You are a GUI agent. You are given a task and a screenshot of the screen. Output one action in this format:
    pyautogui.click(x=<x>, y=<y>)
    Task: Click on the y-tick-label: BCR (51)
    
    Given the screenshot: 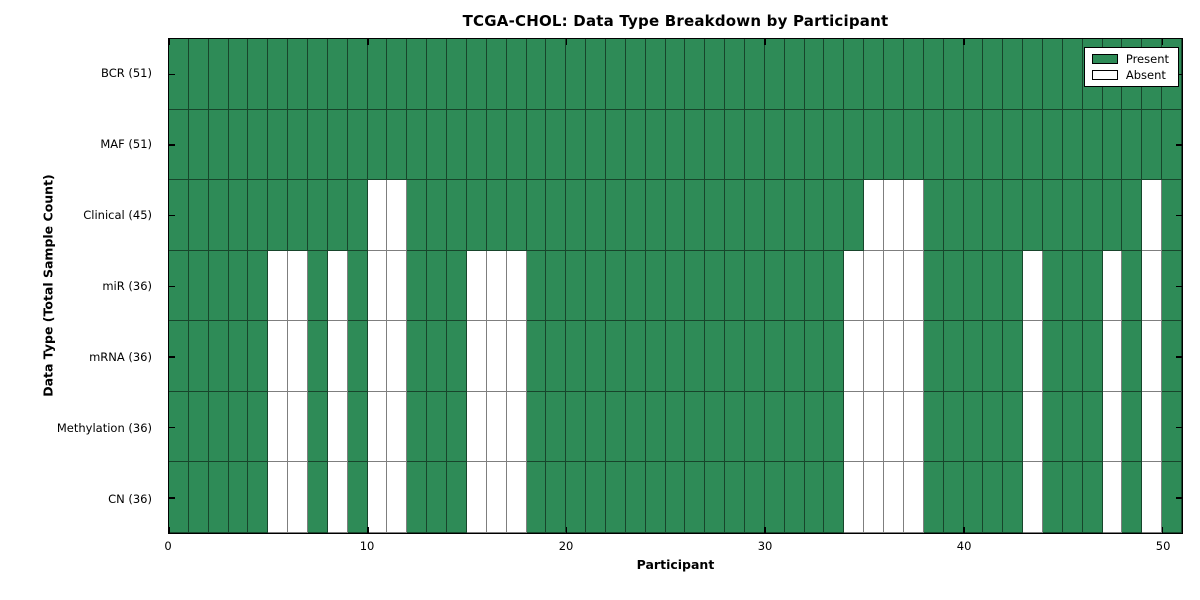 What is the action you would take?
    pyautogui.click(x=126, y=73)
    